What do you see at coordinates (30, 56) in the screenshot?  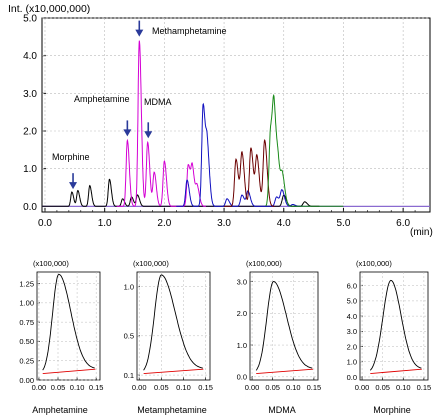 I see `main-y-tick-label: 4.0` at bounding box center [30, 56].